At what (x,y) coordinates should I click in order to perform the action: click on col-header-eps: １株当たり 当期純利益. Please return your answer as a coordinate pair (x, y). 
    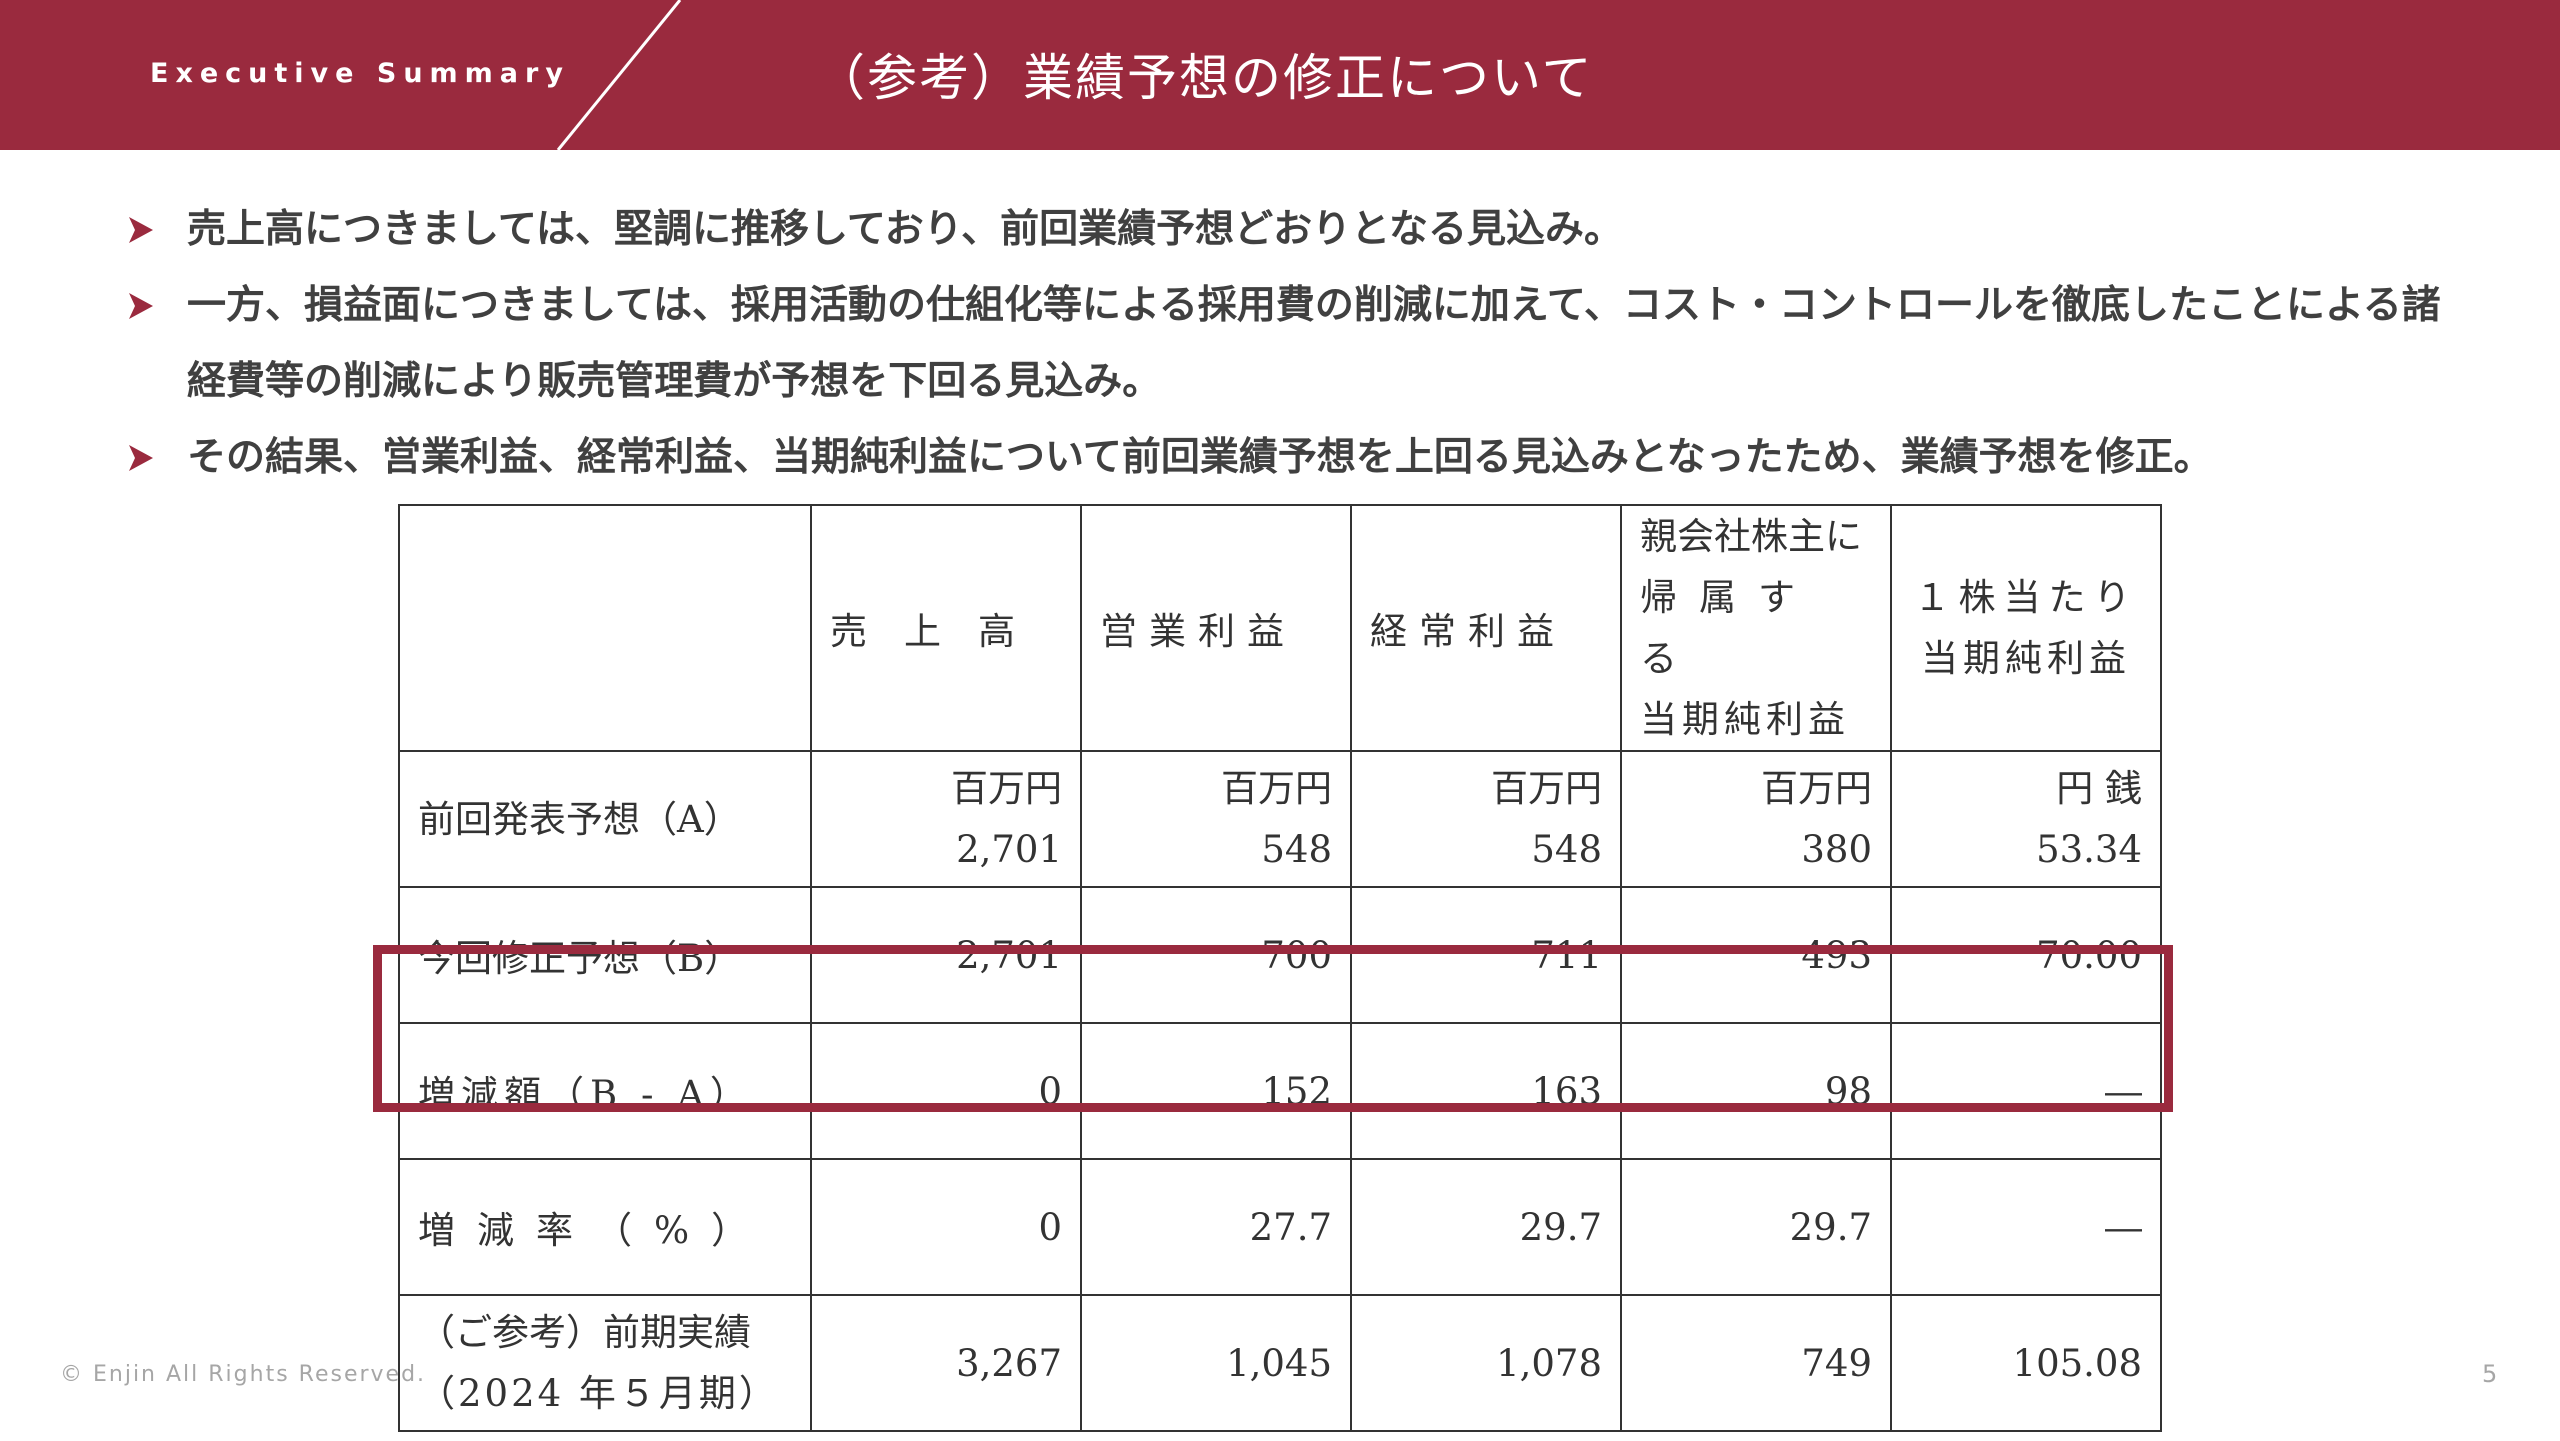
    Looking at the image, I should click on (2026, 628).